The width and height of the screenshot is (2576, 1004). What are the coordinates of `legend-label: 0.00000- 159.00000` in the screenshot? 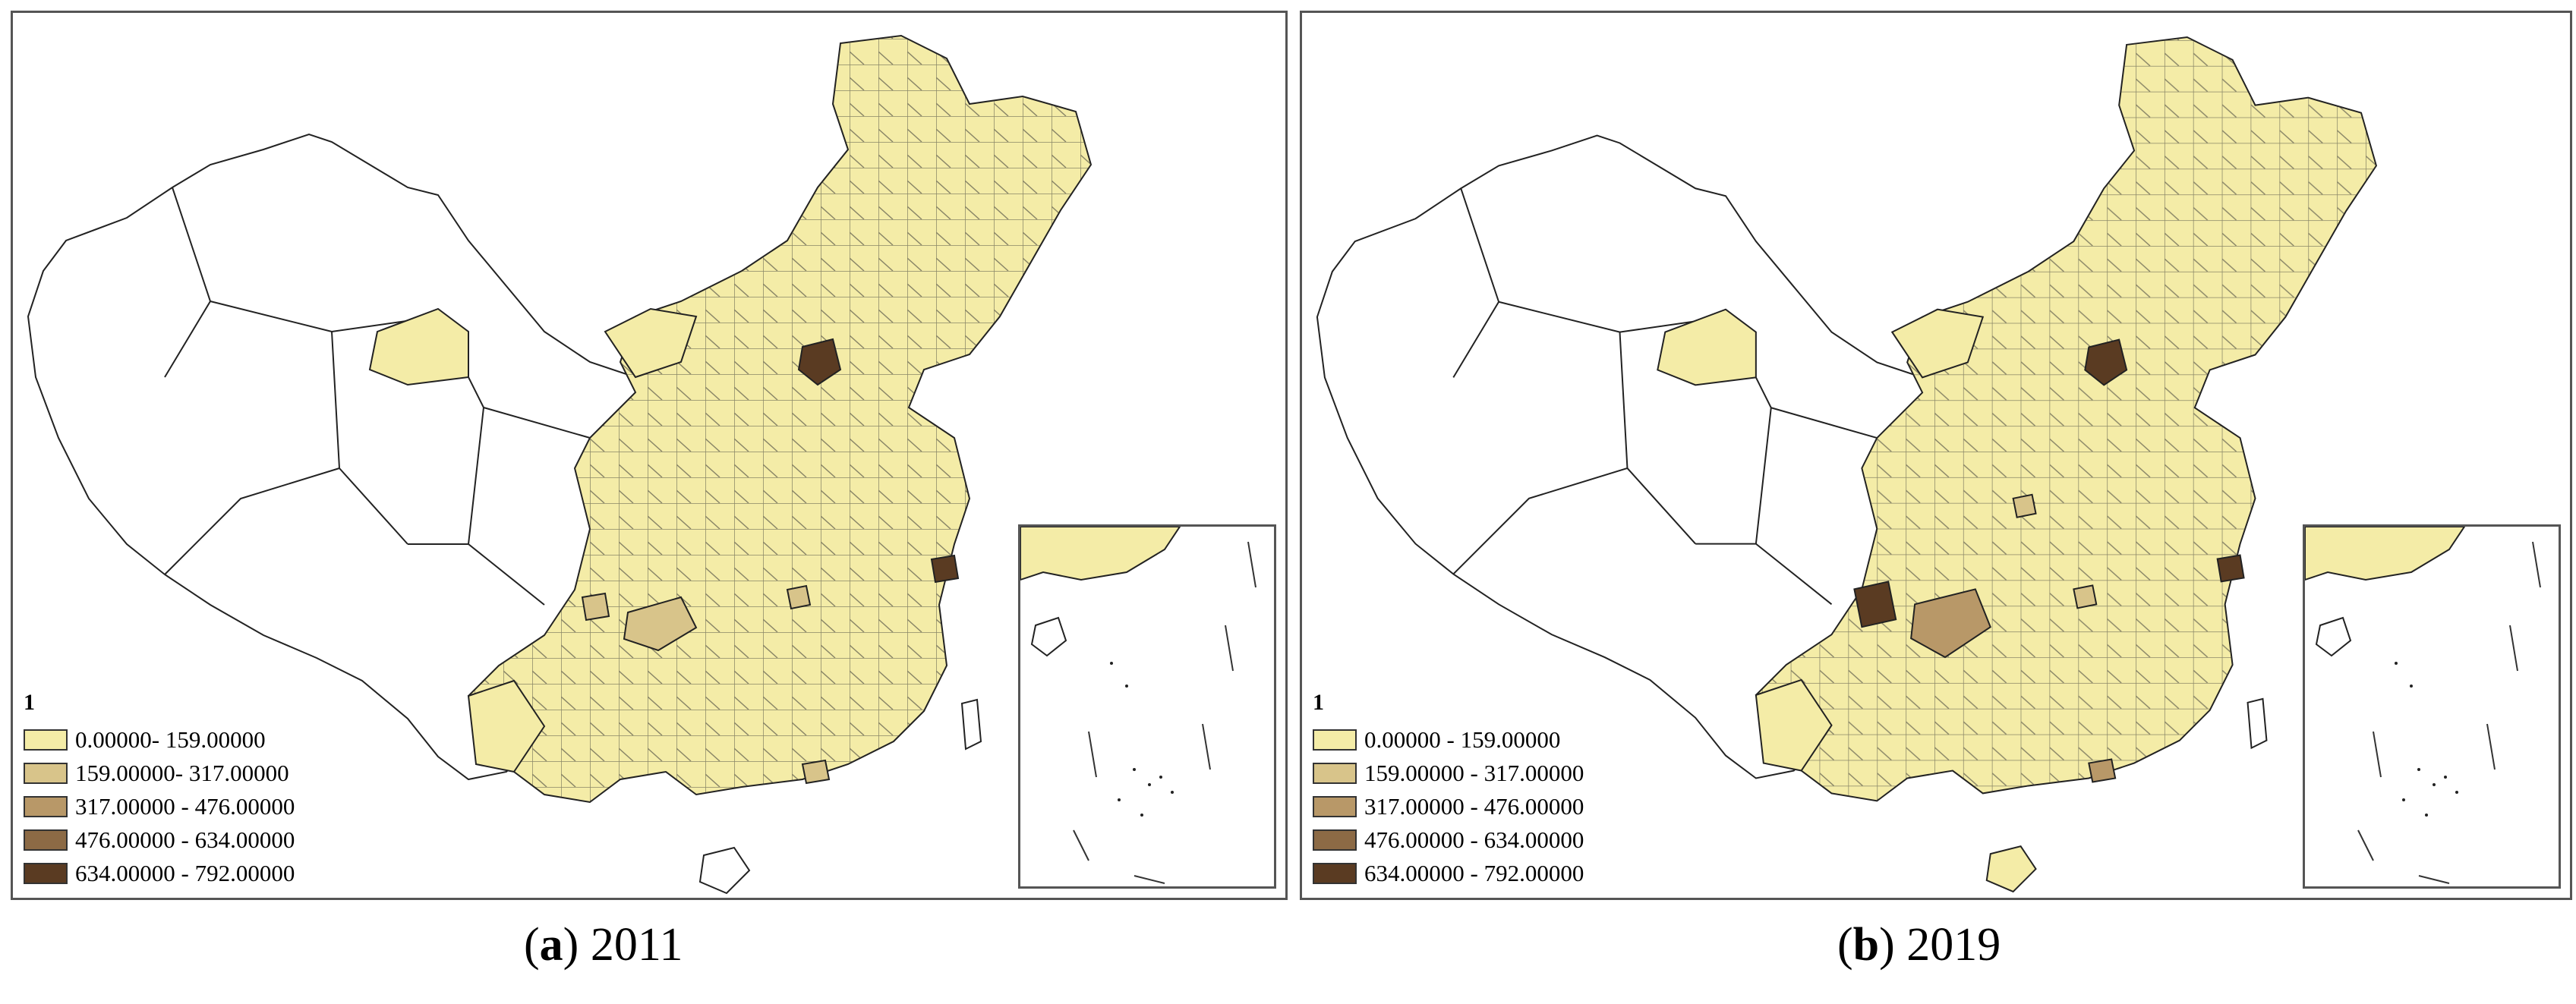 It's located at (170, 739).